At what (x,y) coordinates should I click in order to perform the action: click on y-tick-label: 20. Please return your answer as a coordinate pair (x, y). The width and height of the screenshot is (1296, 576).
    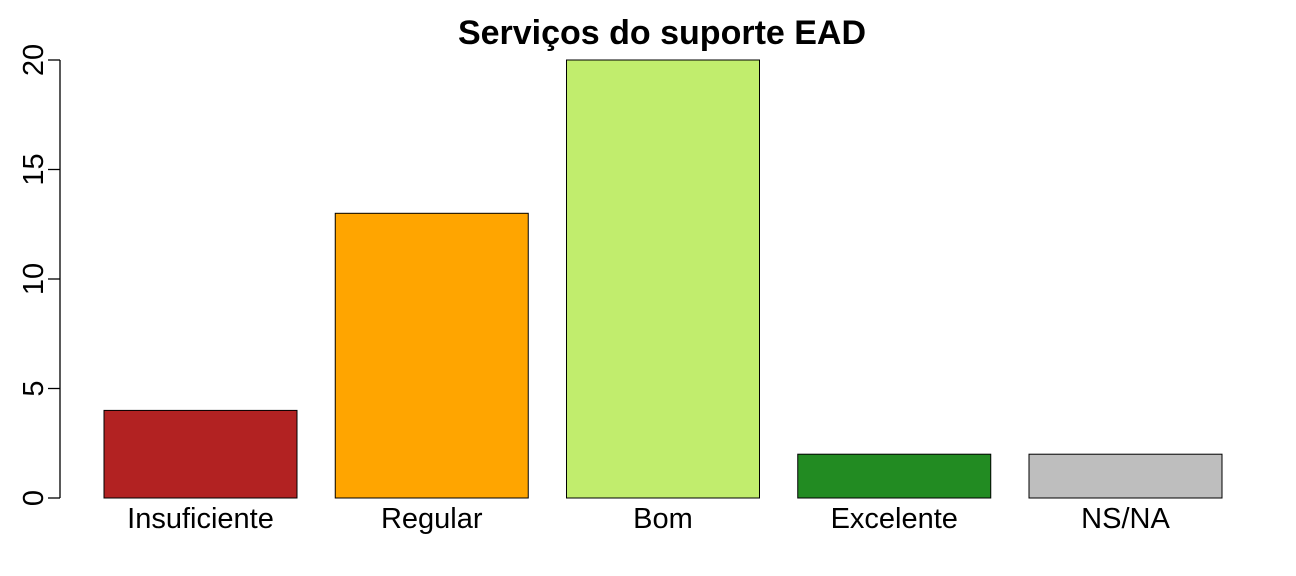
    Looking at the image, I should click on (34, 60).